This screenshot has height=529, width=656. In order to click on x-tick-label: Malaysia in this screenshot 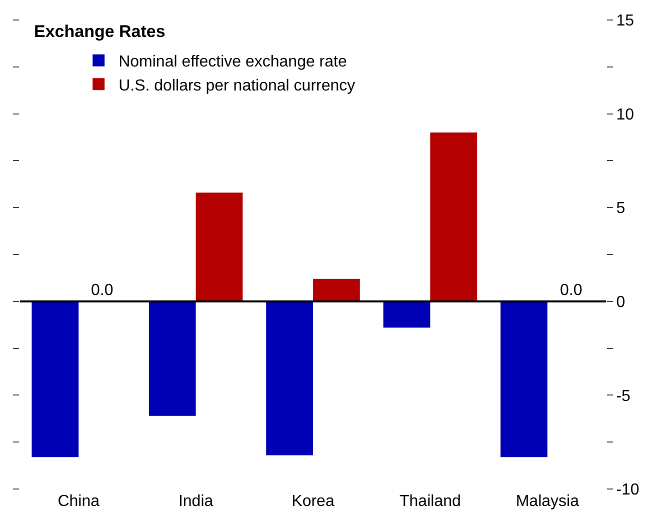, I will do `click(548, 501)`.